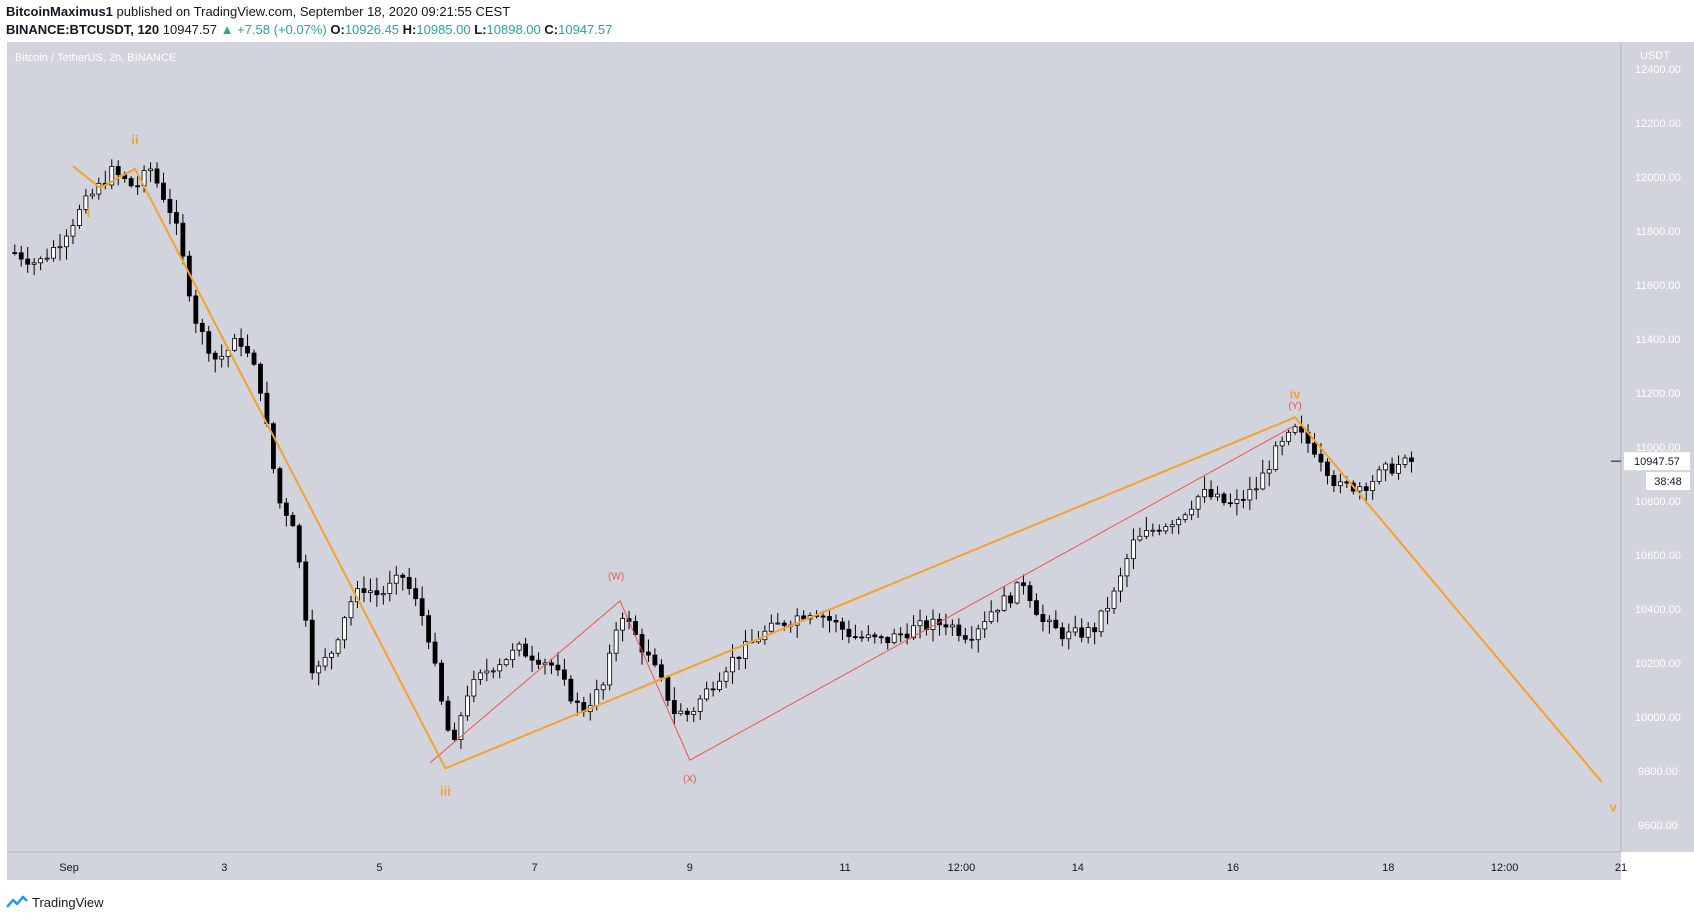 This screenshot has width=1694, height=918. I want to click on wave-label: ii, so click(134, 140).